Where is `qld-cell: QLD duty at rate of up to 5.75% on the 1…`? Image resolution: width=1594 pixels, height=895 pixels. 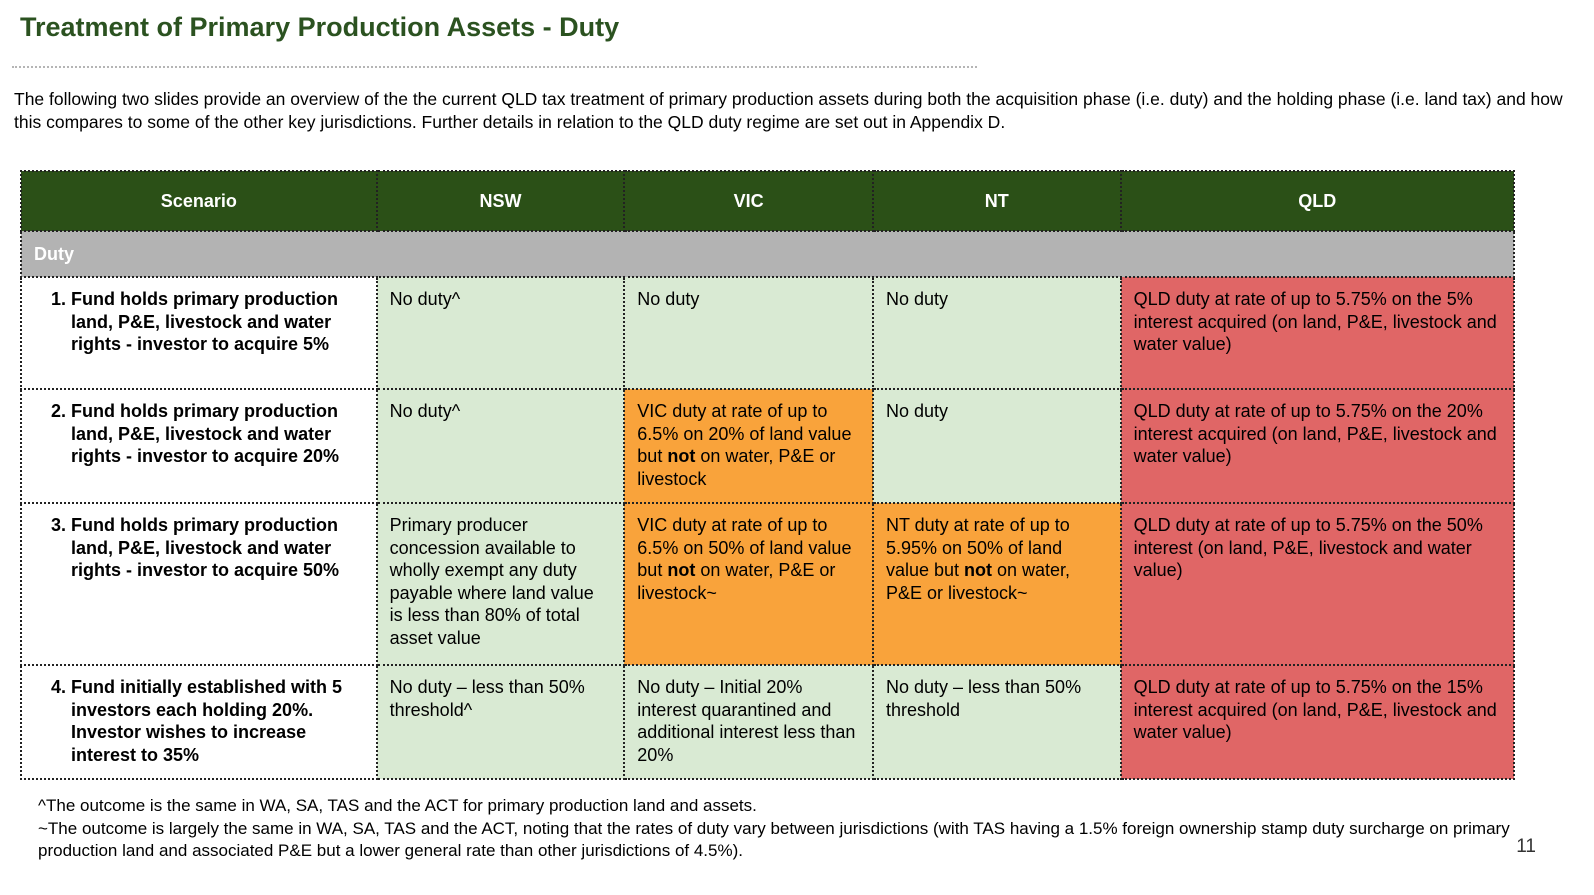 qld-cell: QLD duty at rate of up to 5.75% on the 1… is located at coordinates (1317, 722).